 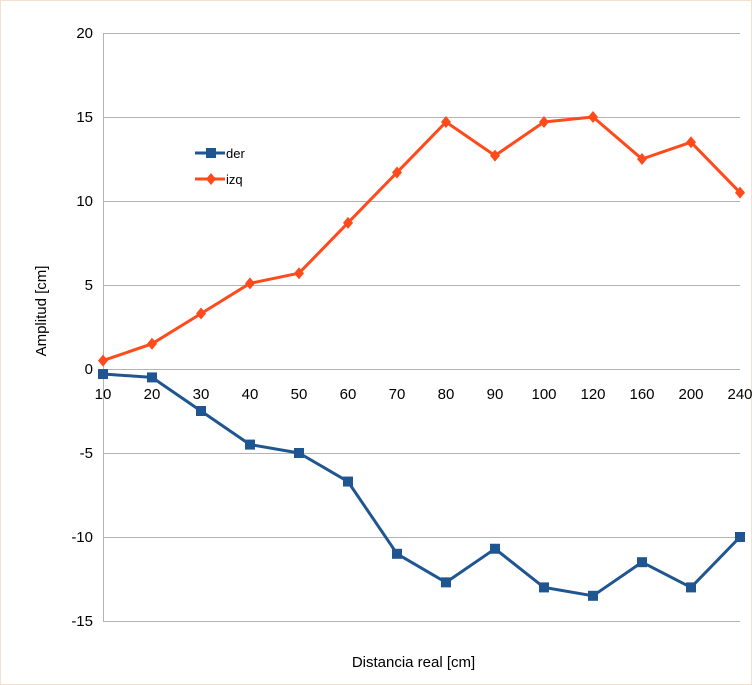 What do you see at coordinates (84, 117) in the screenshot?
I see `y-tick-label: 15` at bounding box center [84, 117].